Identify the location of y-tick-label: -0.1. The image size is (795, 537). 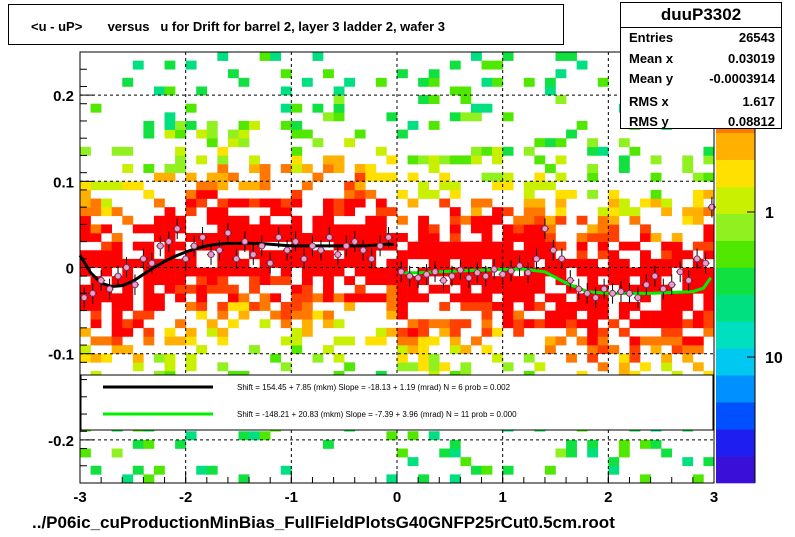
(61, 355).